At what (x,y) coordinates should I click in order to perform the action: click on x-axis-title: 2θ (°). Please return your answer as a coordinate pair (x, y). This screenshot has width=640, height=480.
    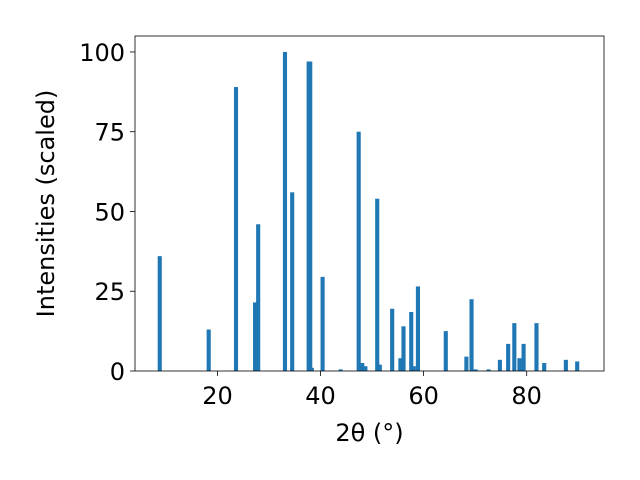
    Looking at the image, I should click on (369, 433).